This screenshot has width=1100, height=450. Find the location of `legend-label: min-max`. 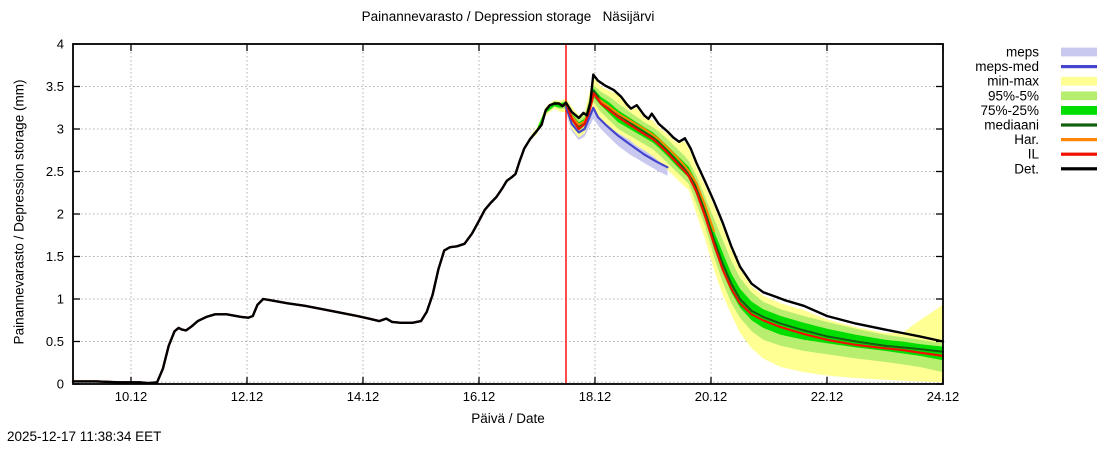

legend-label: min-max is located at coordinates (1013, 81).